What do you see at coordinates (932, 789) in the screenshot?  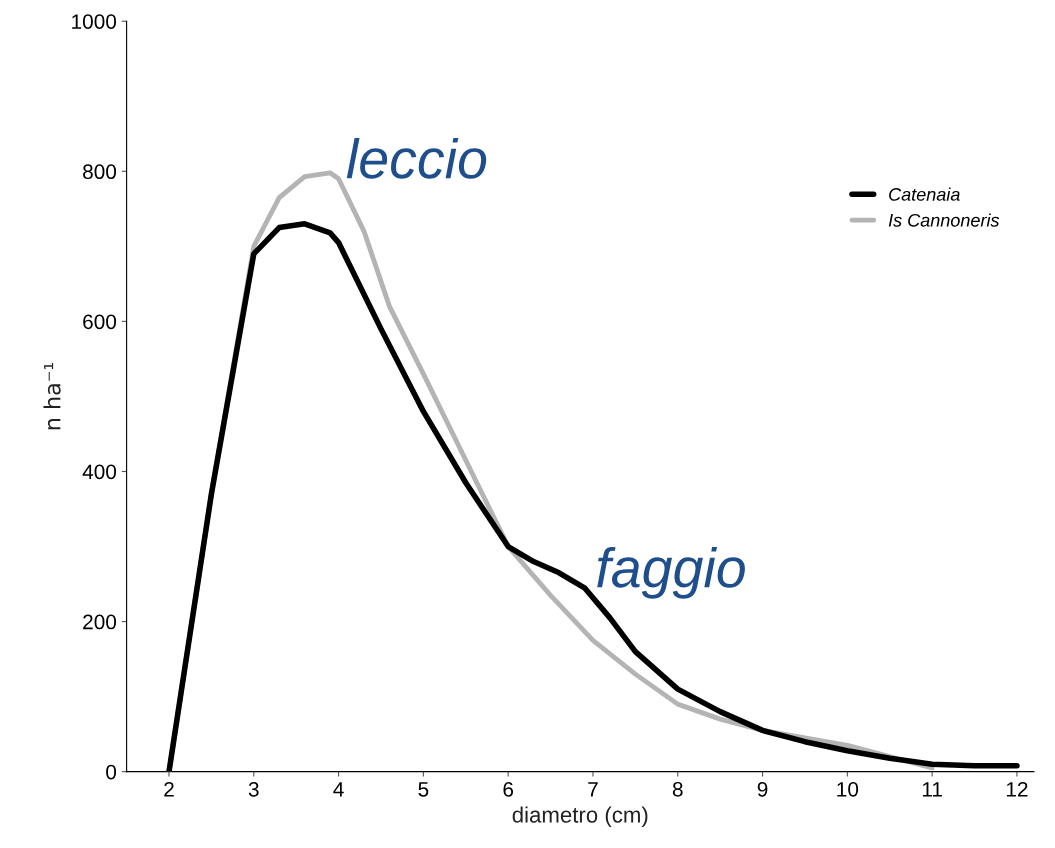 I see `x-tick-label: 11` at bounding box center [932, 789].